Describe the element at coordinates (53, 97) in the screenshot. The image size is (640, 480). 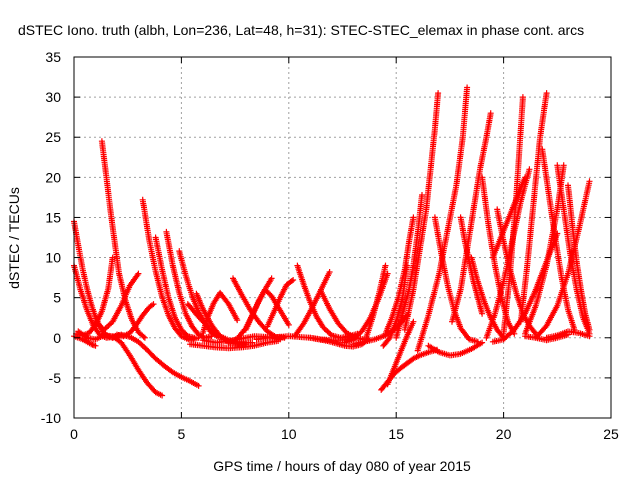
I see `y-tick-label: 30` at that location.